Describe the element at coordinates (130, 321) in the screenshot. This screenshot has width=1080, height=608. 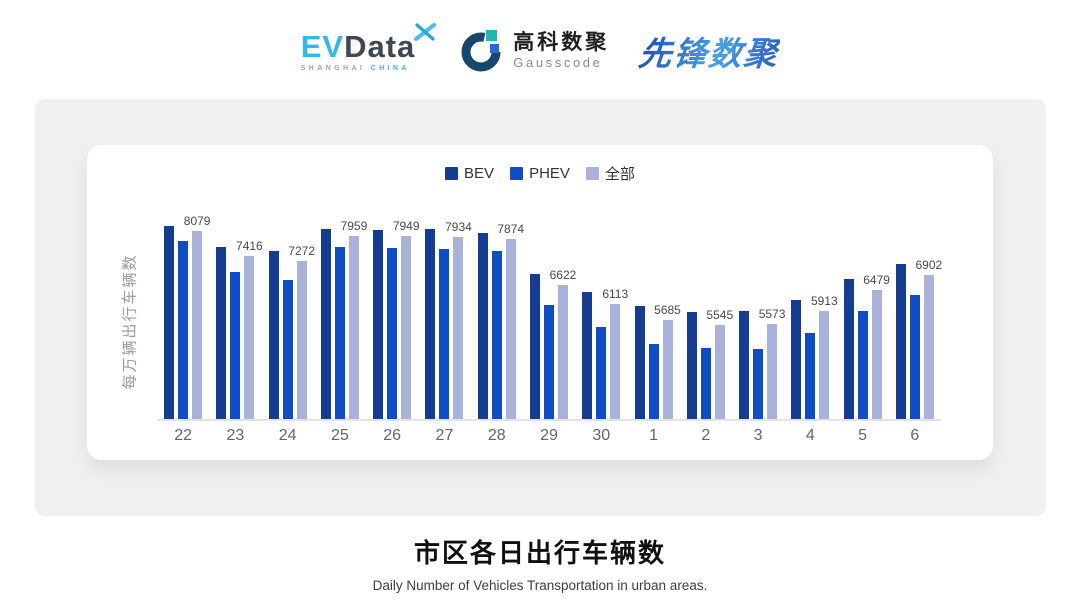
I see `y-axis-label: 每万辆出行车辆数` at that location.